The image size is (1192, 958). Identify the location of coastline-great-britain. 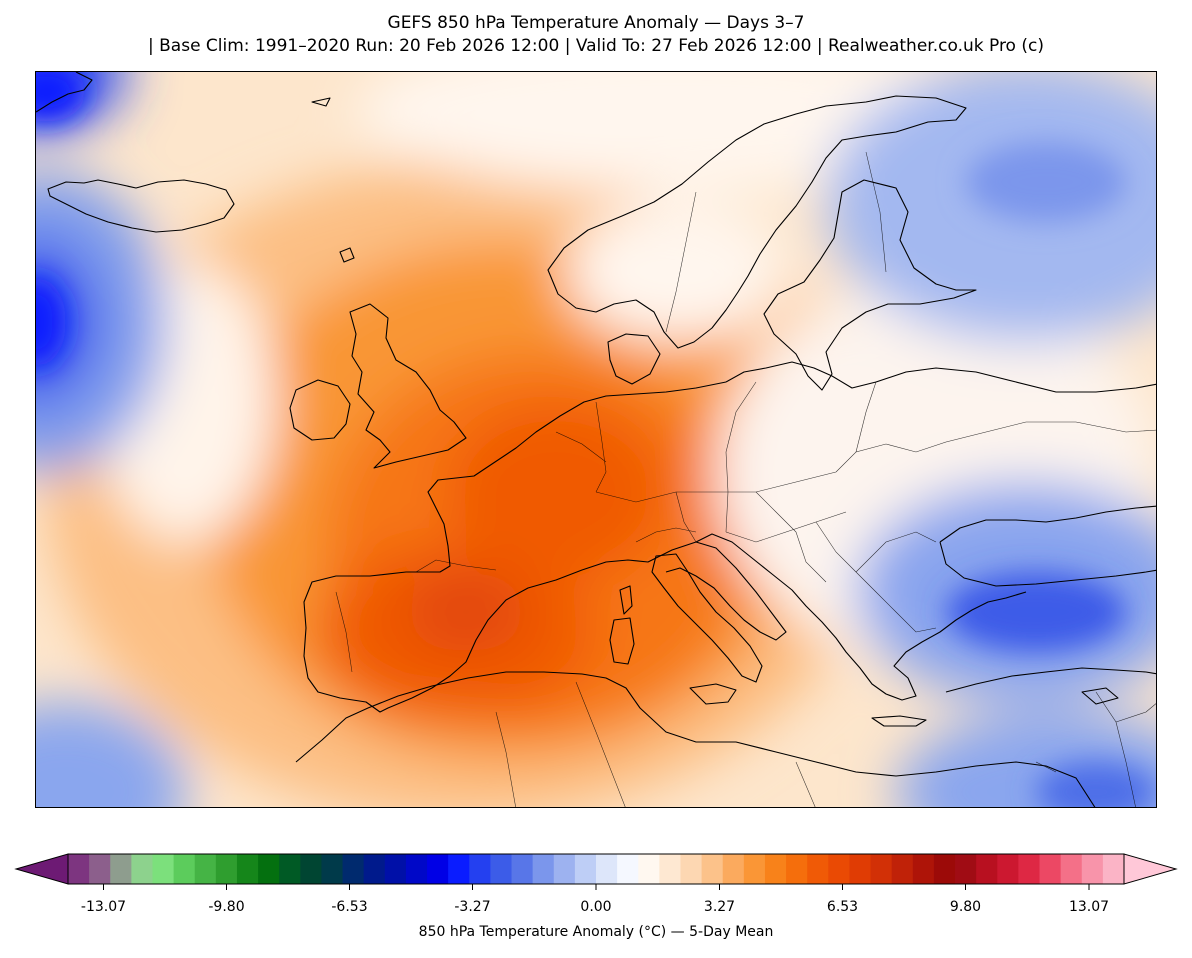
(408, 386).